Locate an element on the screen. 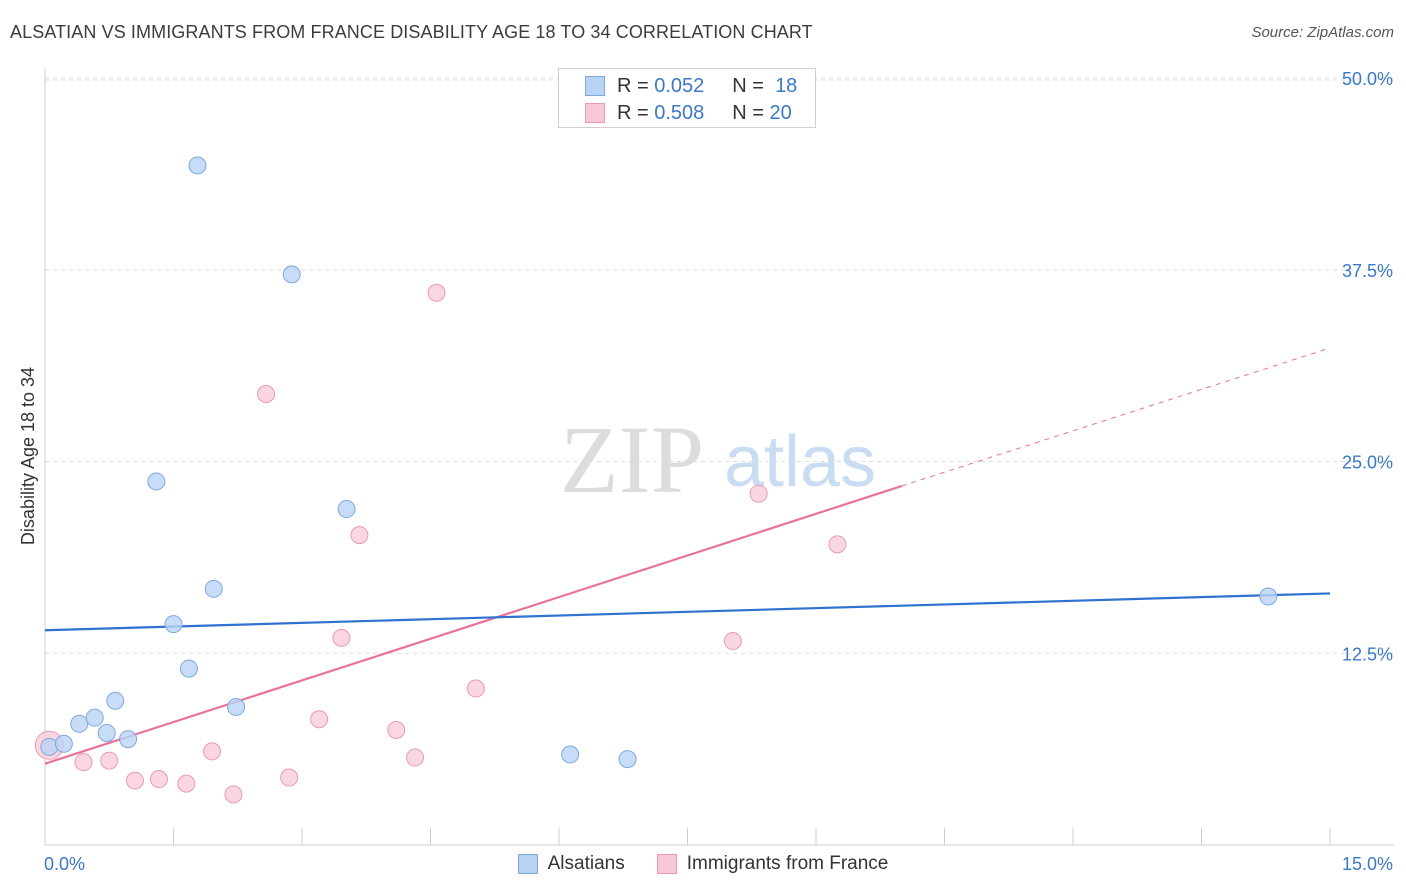 This screenshot has height=892, width=1406. y-tick-label: 50.0% is located at coordinates (1367, 79).